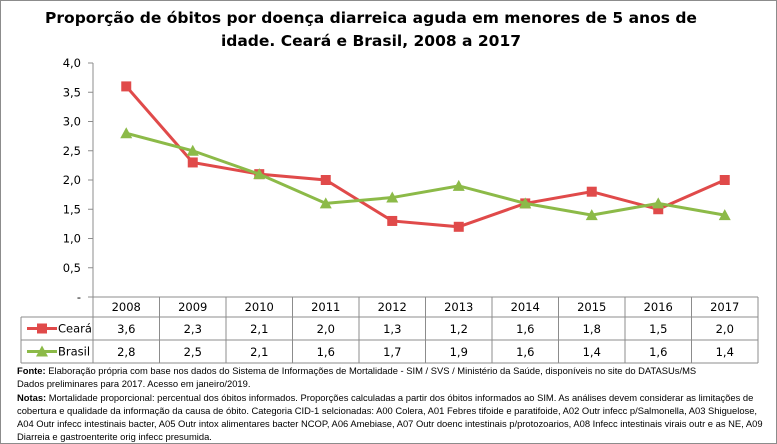 The image size is (777, 444). Describe the element at coordinates (459, 352) in the screenshot. I see `table-value: 1,9` at that location.